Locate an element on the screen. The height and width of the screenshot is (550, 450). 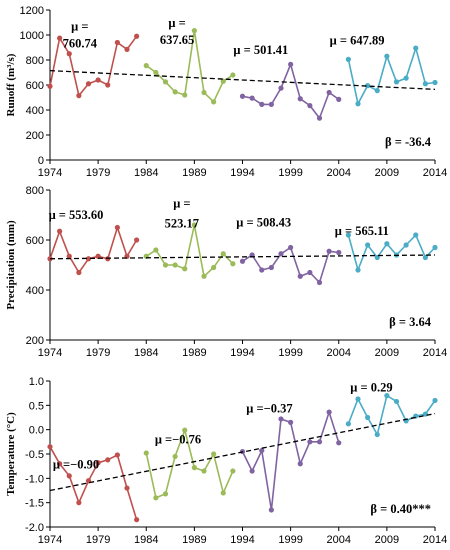
mean-annotation: μ = 553.60 is located at coordinates (76, 215).